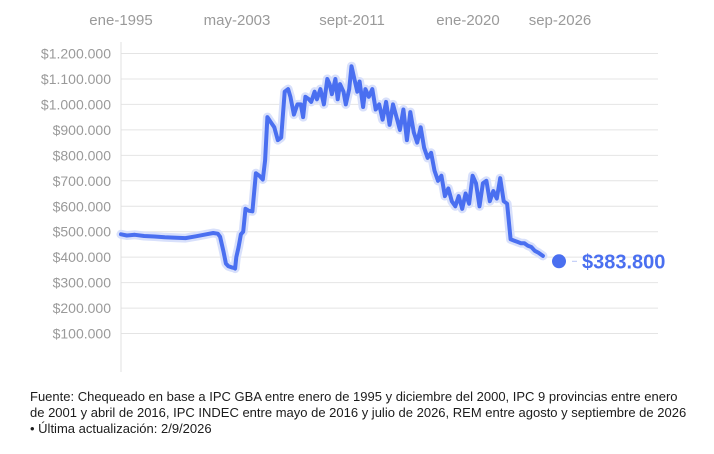 This screenshot has height=454, width=714. I want to click on end-value-label: $383.800, so click(623, 262).